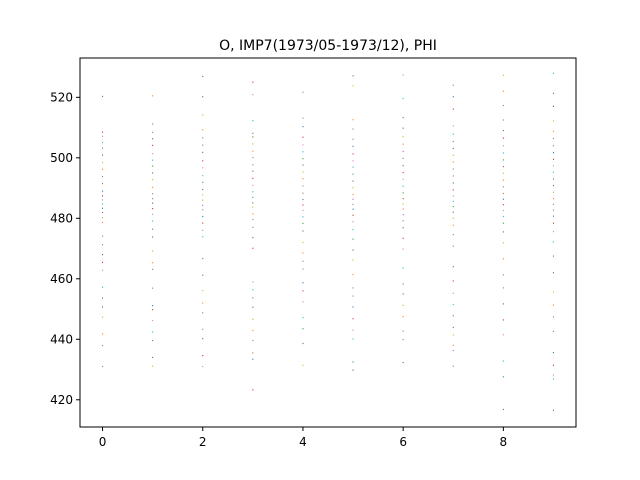 The height and width of the screenshot is (480, 640). I want to click on y-tick-label: 460, so click(61, 279).